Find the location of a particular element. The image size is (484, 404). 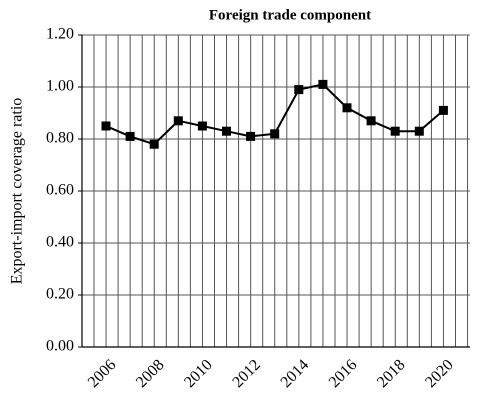

x-tick-label: 2016 is located at coordinates (343, 373).